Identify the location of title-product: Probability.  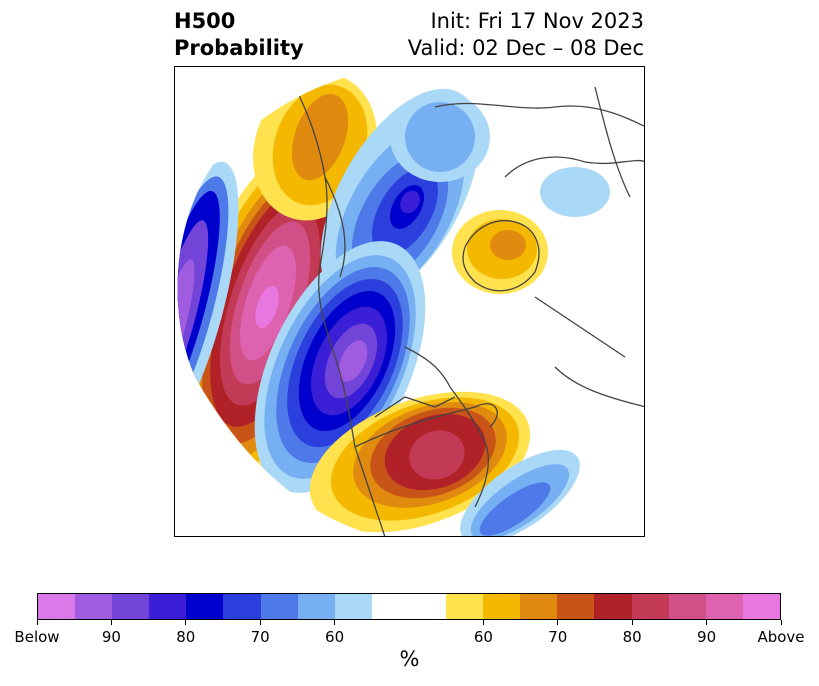
(239, 48).